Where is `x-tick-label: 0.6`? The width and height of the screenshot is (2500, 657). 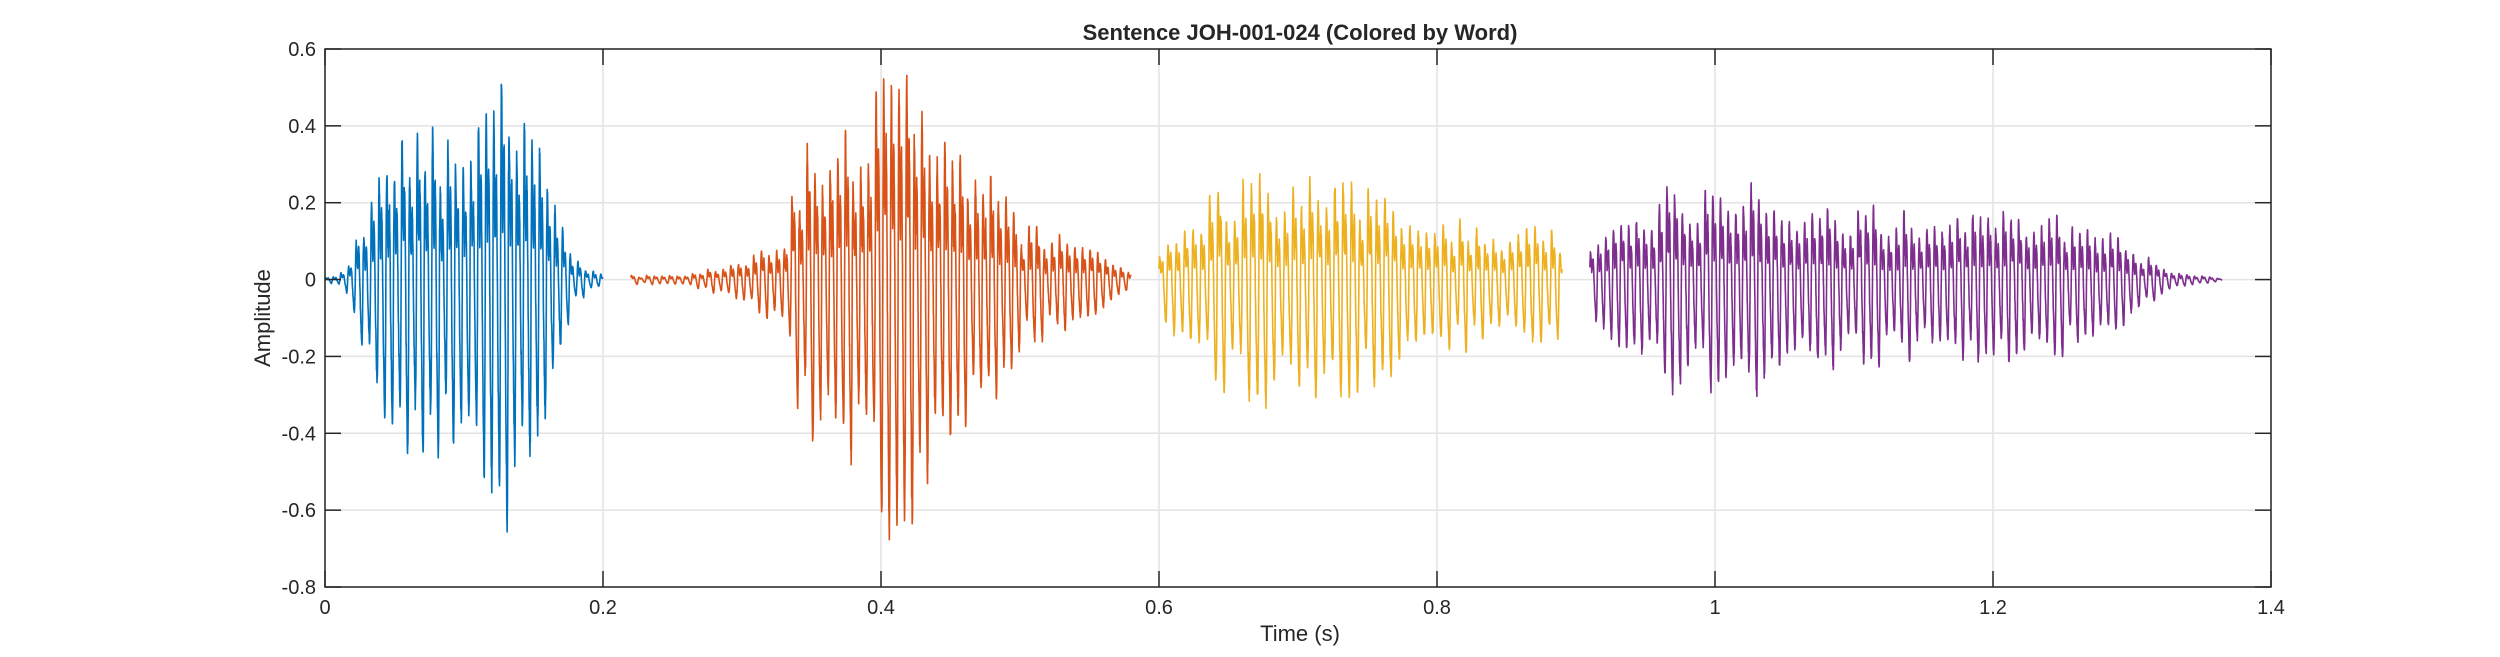 x-tick-label: 0.6 is located at coordinates (1159, 608).